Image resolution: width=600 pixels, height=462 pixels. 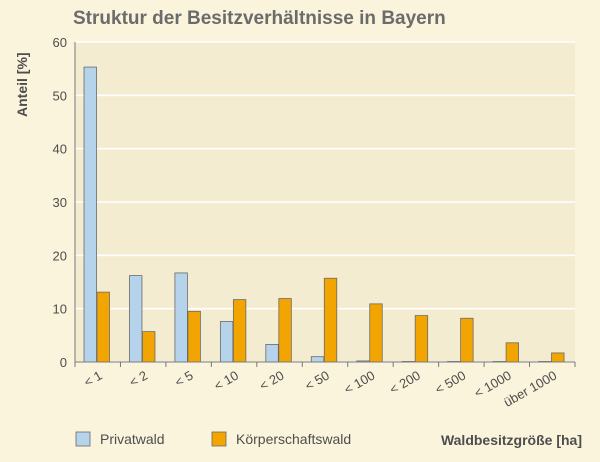 What do you see at coordinates (22, 84) in the screenshot?
I see `y-axis-label: Anteil [%]` at bounding box center [22, 84].